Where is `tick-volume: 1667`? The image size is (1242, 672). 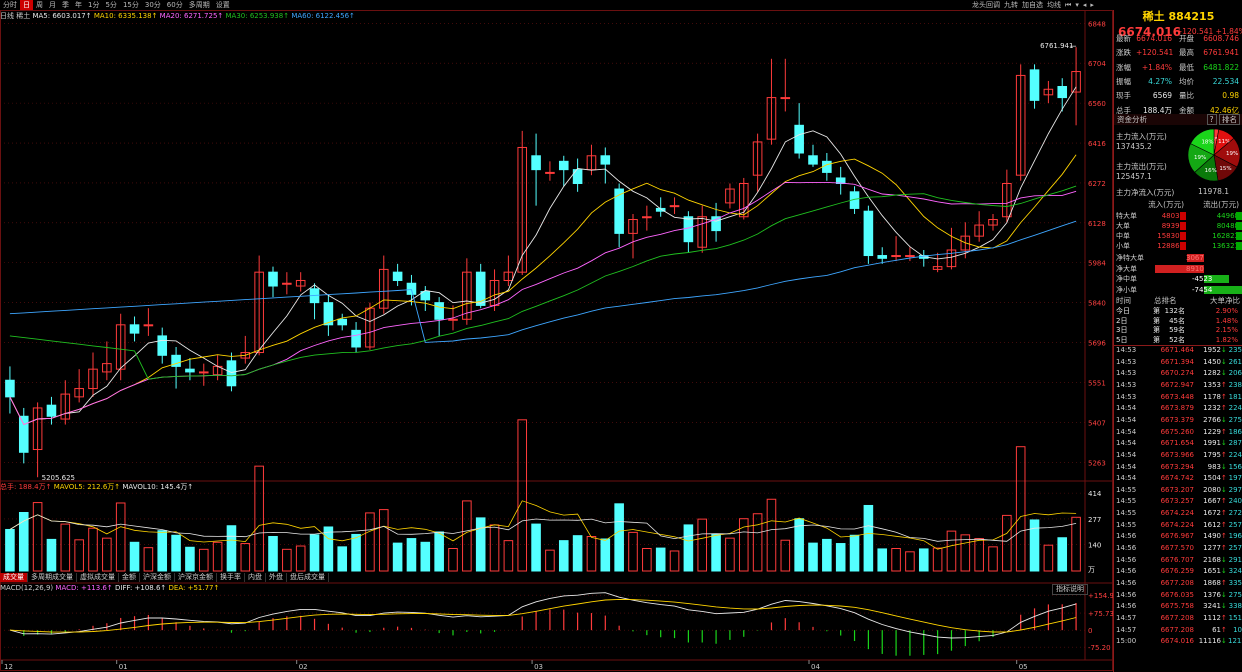 tick-volume: 1667 is located at coordinates (1212, 501).